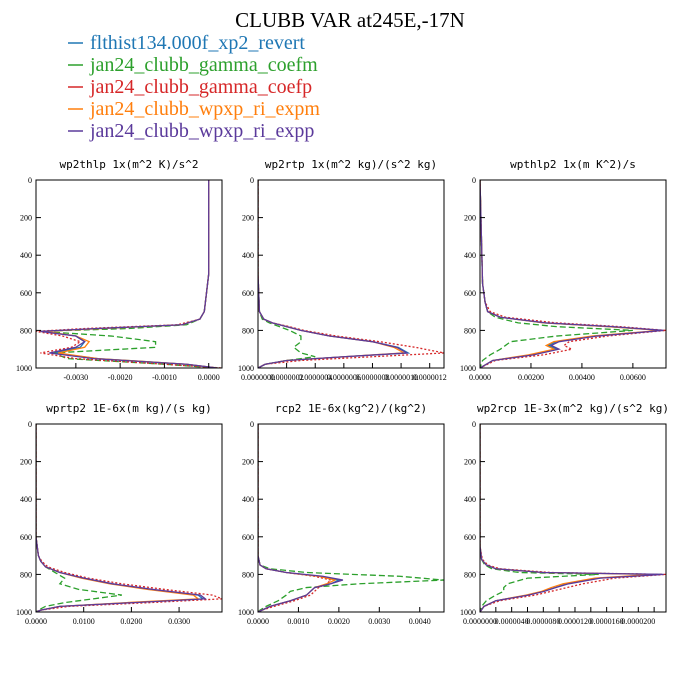 This screenshot has width=700, height=700. Describe the element at coordinates (573, 408) in the screenshot. I see `panel-title: wp2rcp 1E-3x(m^2 kg)/(s^2 kg)` at that location.